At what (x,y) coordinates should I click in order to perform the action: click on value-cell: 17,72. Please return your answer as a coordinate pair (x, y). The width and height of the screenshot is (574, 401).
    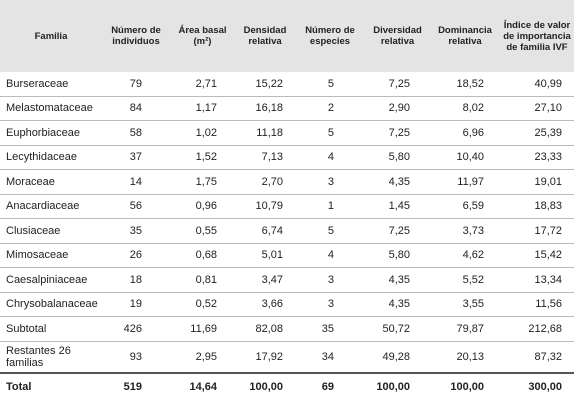
    Looking at the image, I should click on (537, 231).